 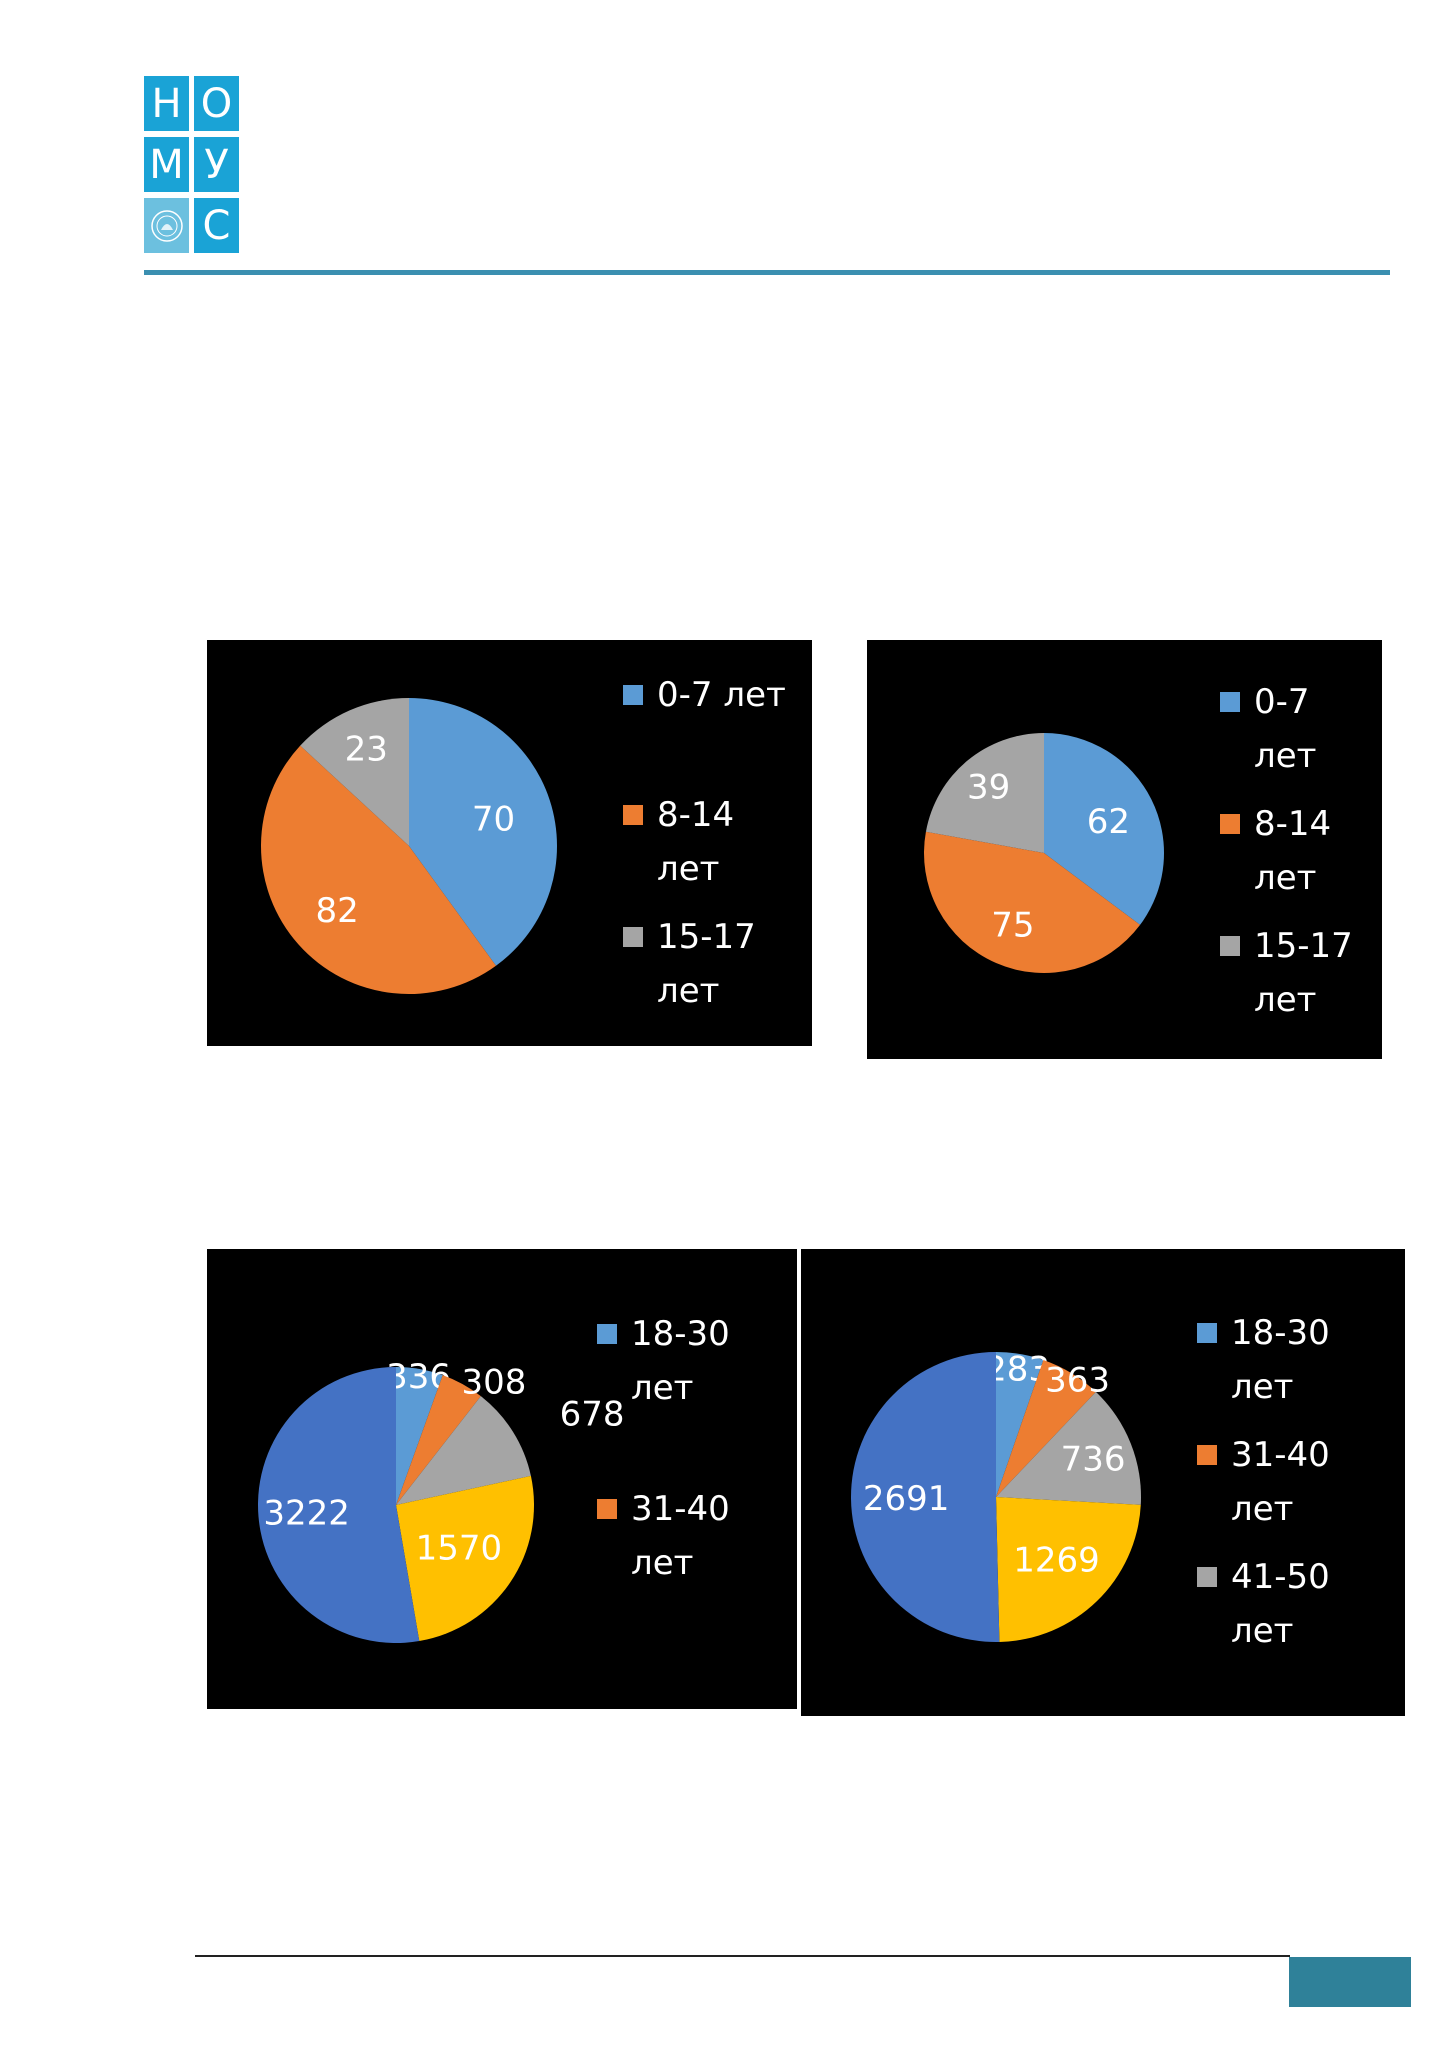 I want to click on slice-value-label-4: 2691, so click(x=906, y=1499).